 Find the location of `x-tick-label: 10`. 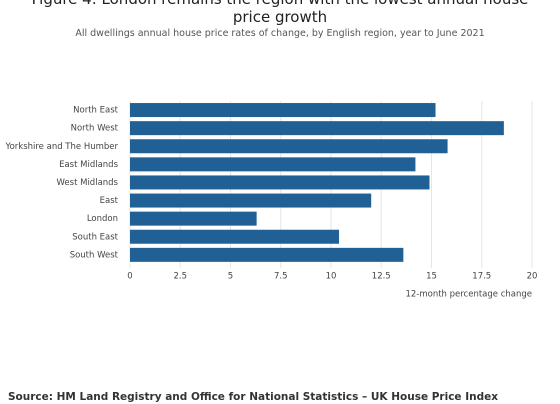

x-tick-label: 10 is located at coordinates (331, 276).